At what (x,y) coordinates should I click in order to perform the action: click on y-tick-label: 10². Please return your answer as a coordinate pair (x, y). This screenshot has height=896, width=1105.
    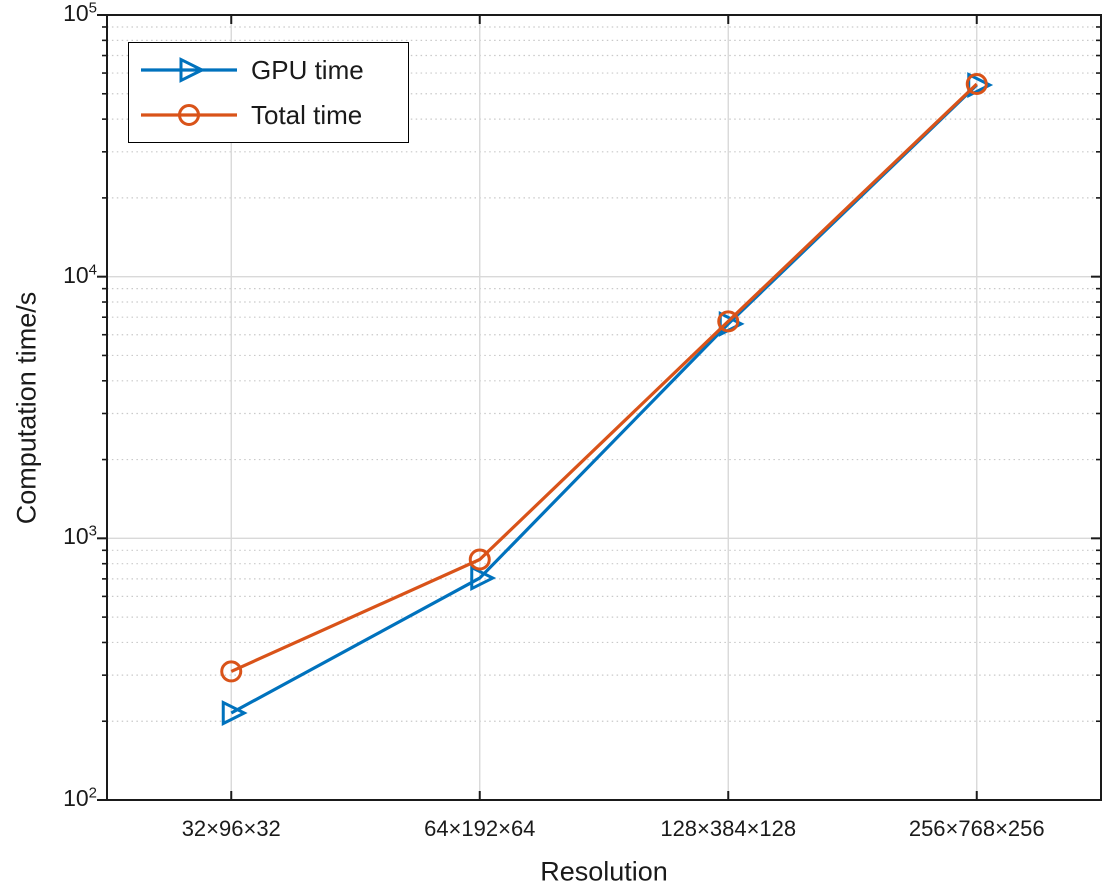
    Looking at the image, I should click on (80, 797).